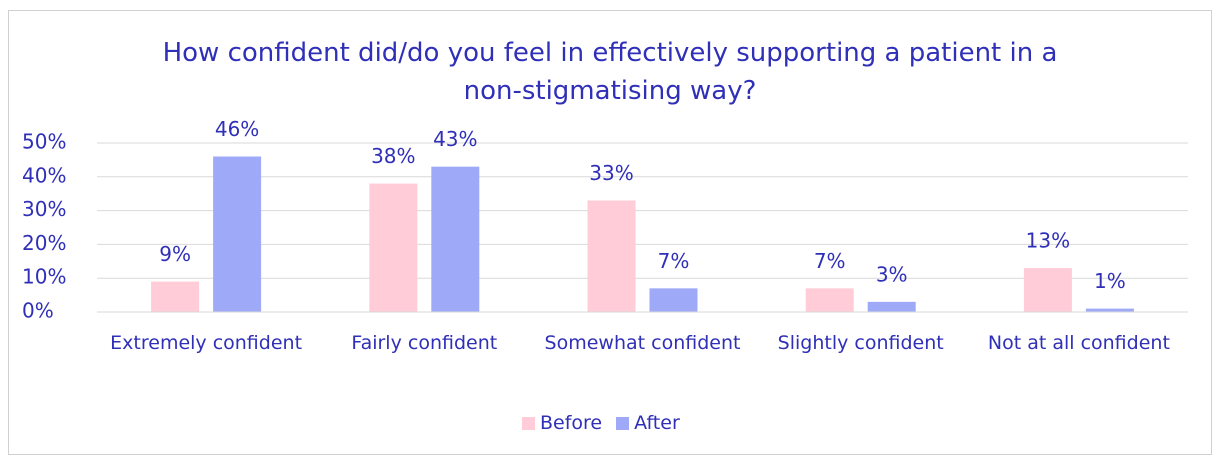  What do you see at coordinates (860, 343) in the screenshot?
I see `x-tick-label: Slightly confident` at bounding box center [860, 343].